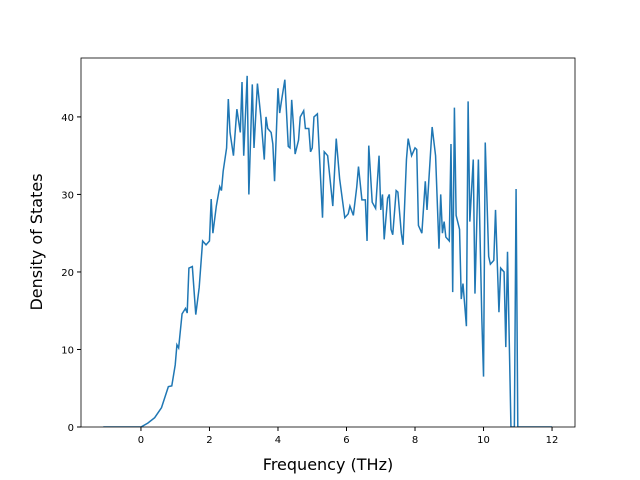  What do you see at coordinates (67, 273) in the screenshot?
I see `y-tick-label: 20` at bounding box center [67, 273].